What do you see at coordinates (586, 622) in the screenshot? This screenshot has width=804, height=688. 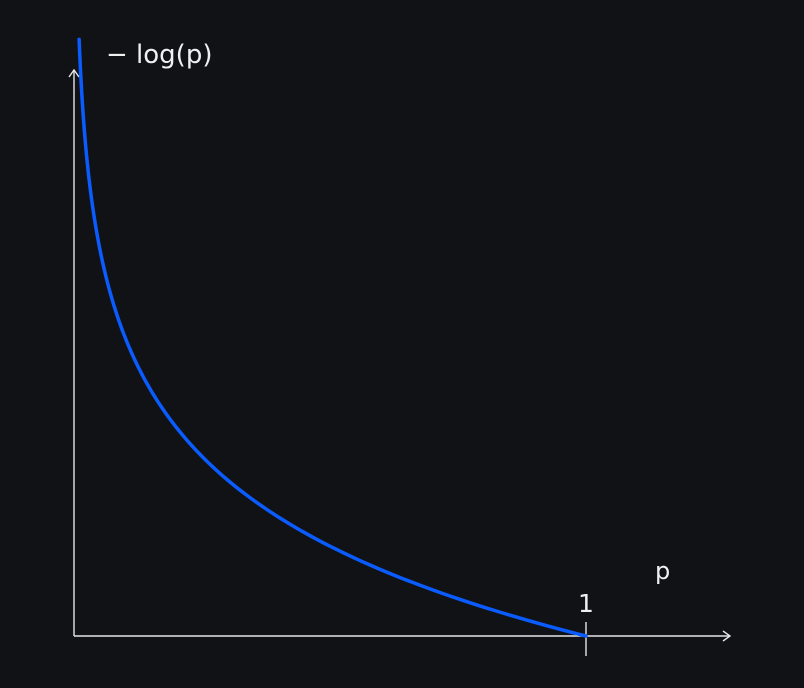 I see `x-ticks: 1` at bounding box center [586, 622].